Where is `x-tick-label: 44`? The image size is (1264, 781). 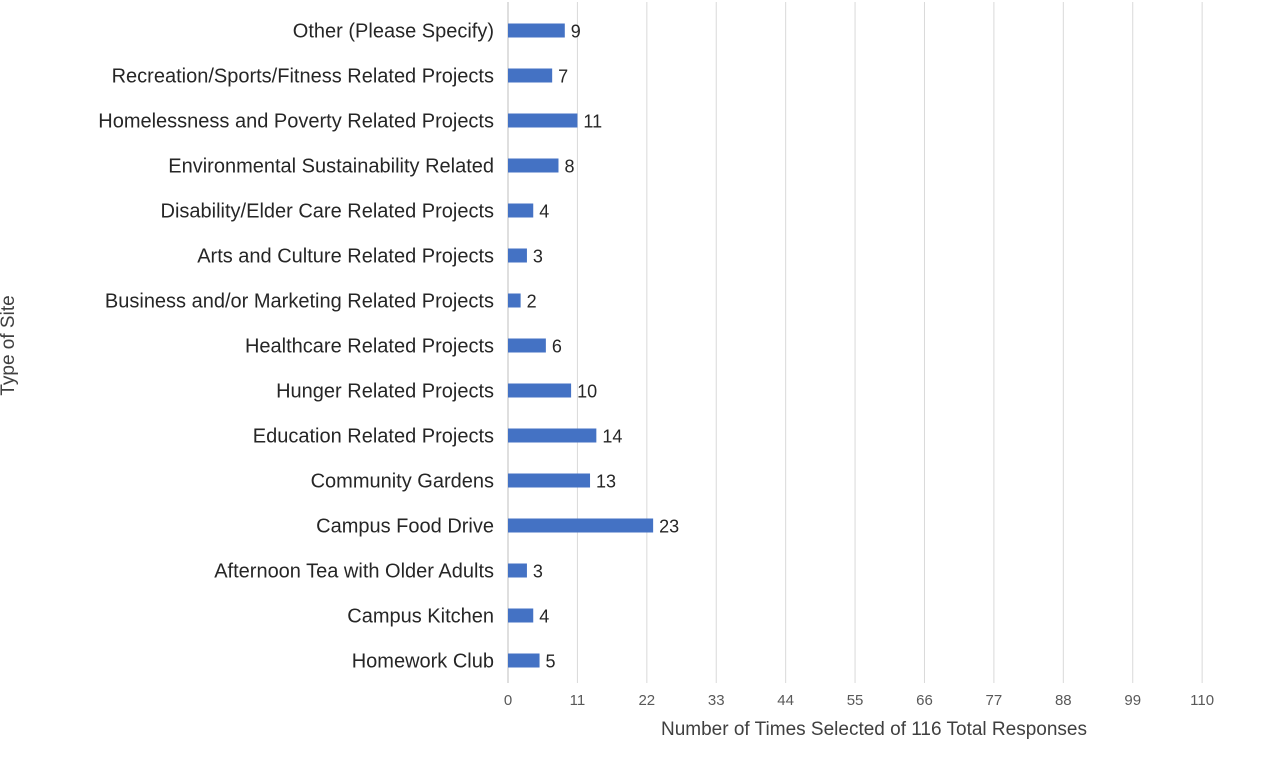
x-tick-label: 44 is located at coordinates (785, 700).